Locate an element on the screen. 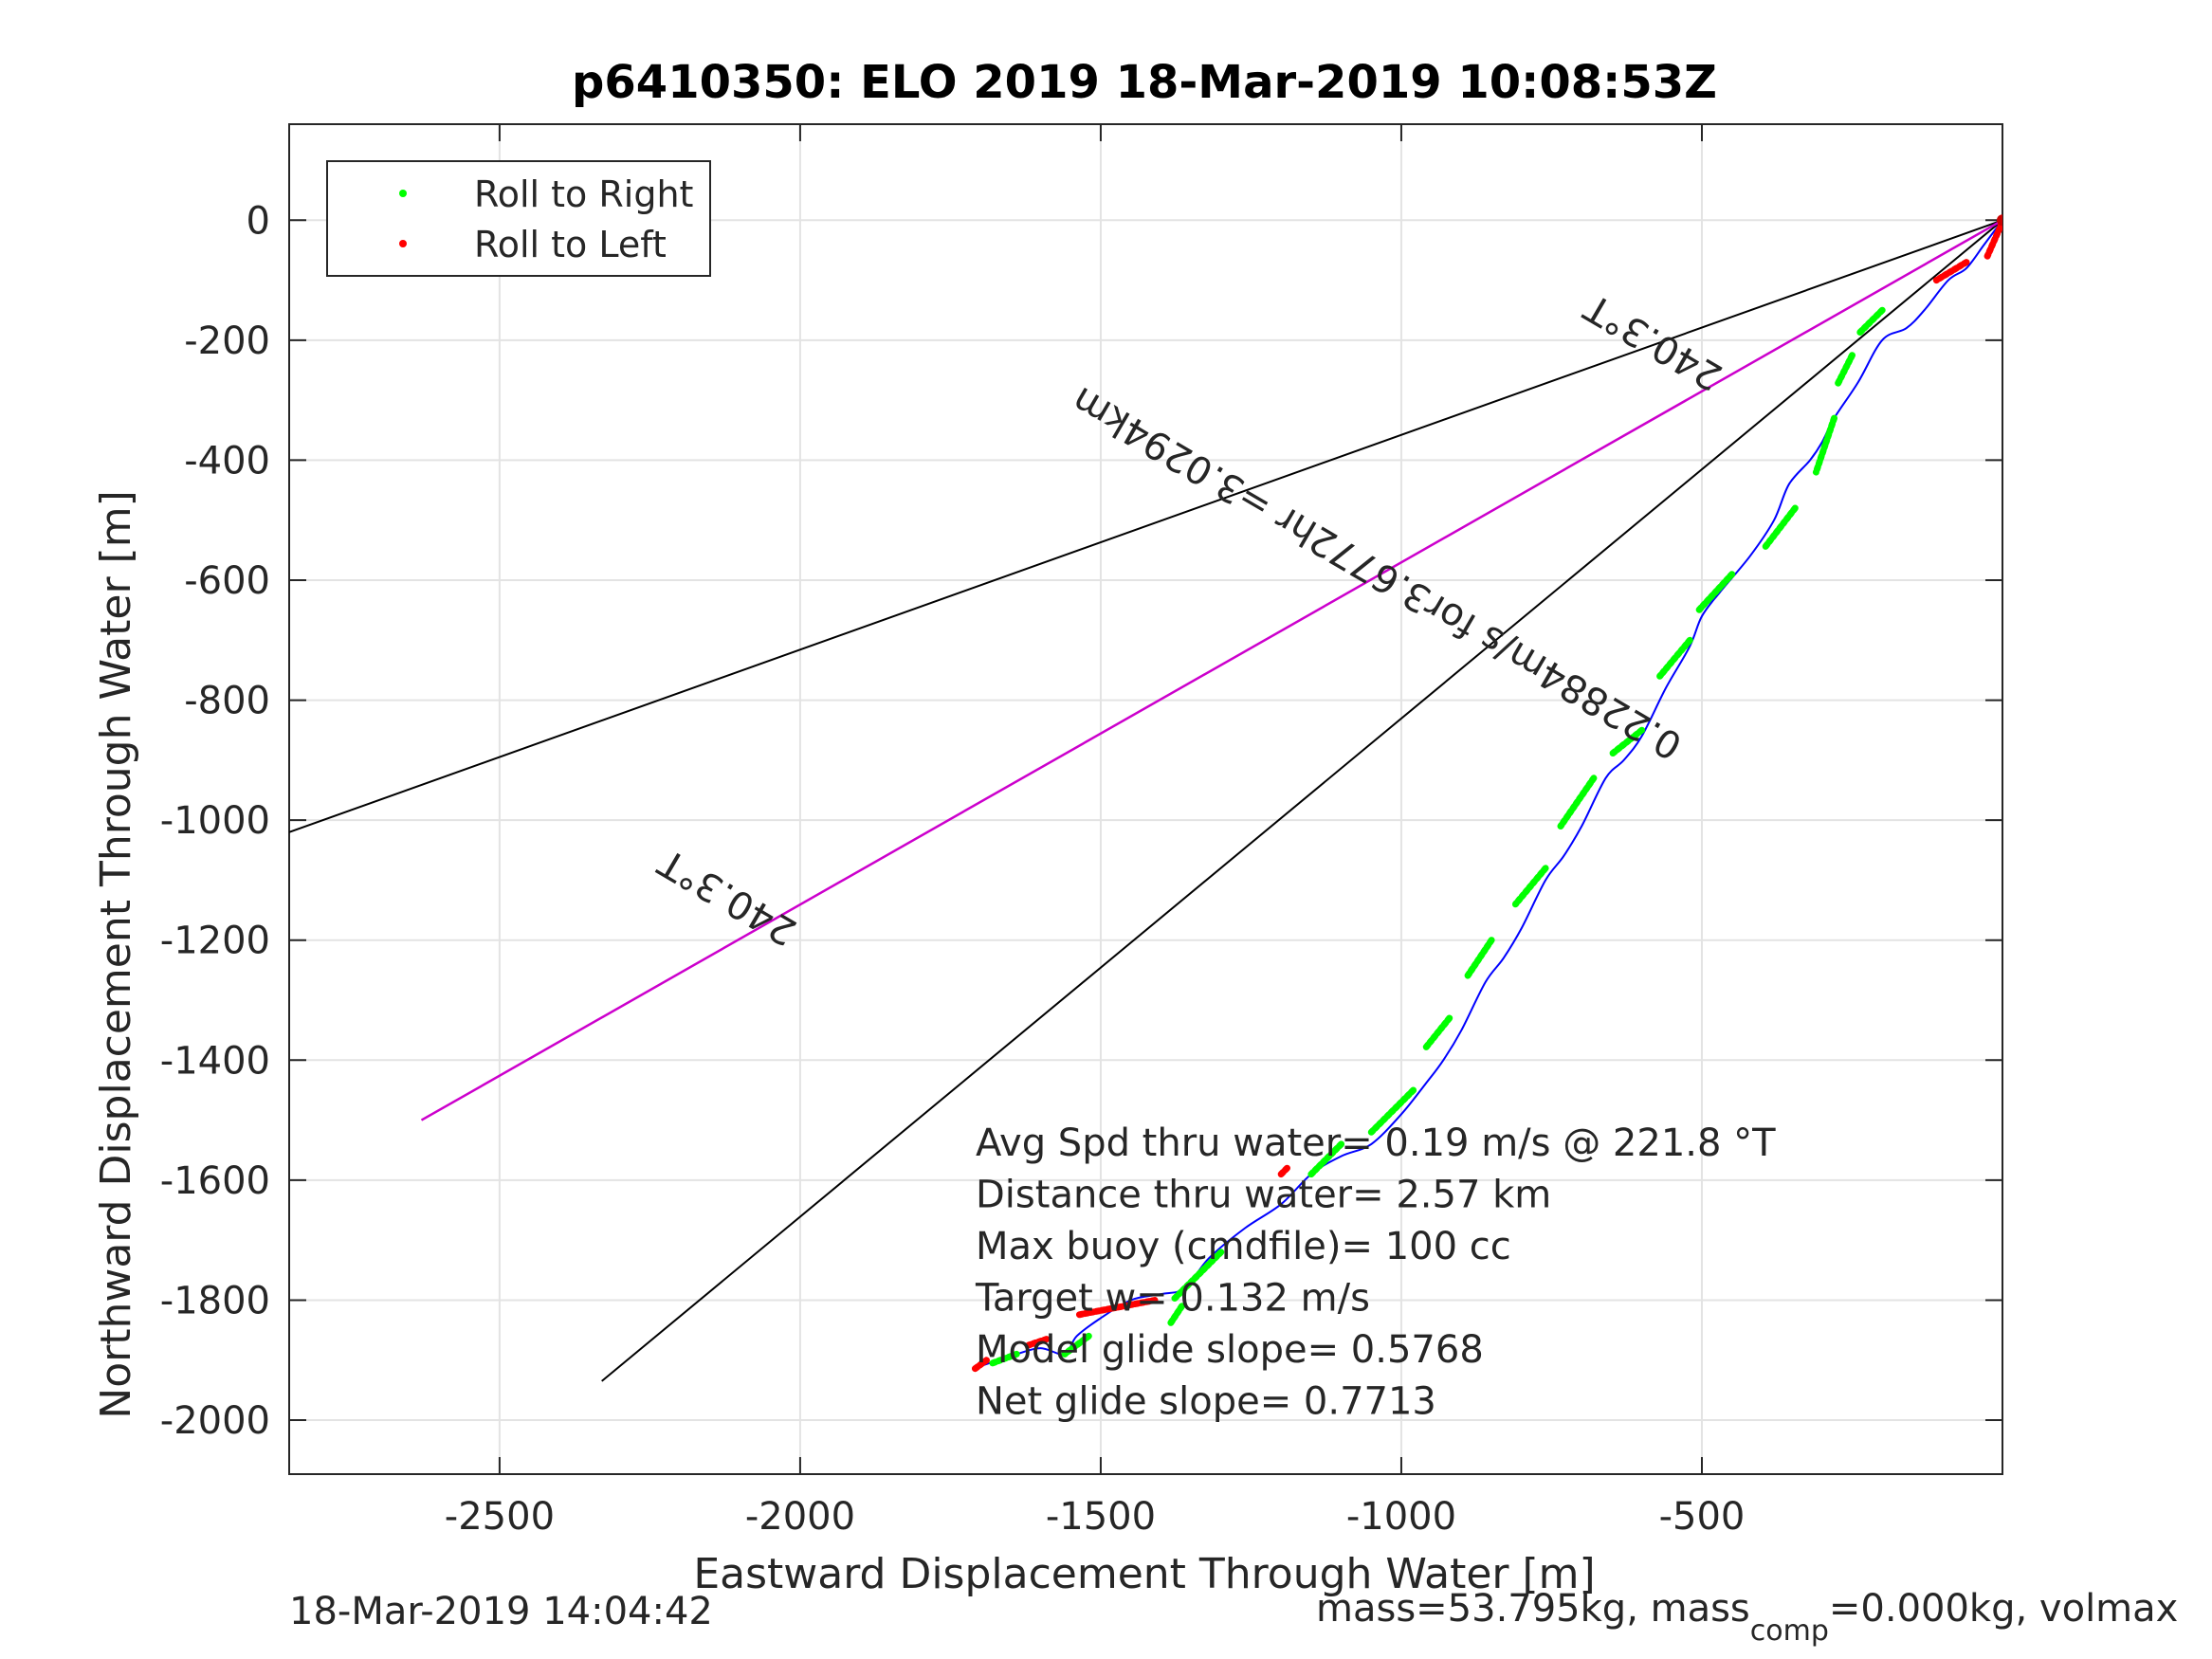 The image size is (2212, 1659). legend-label-1: Roll to Left is located at coordinates (570, 244).